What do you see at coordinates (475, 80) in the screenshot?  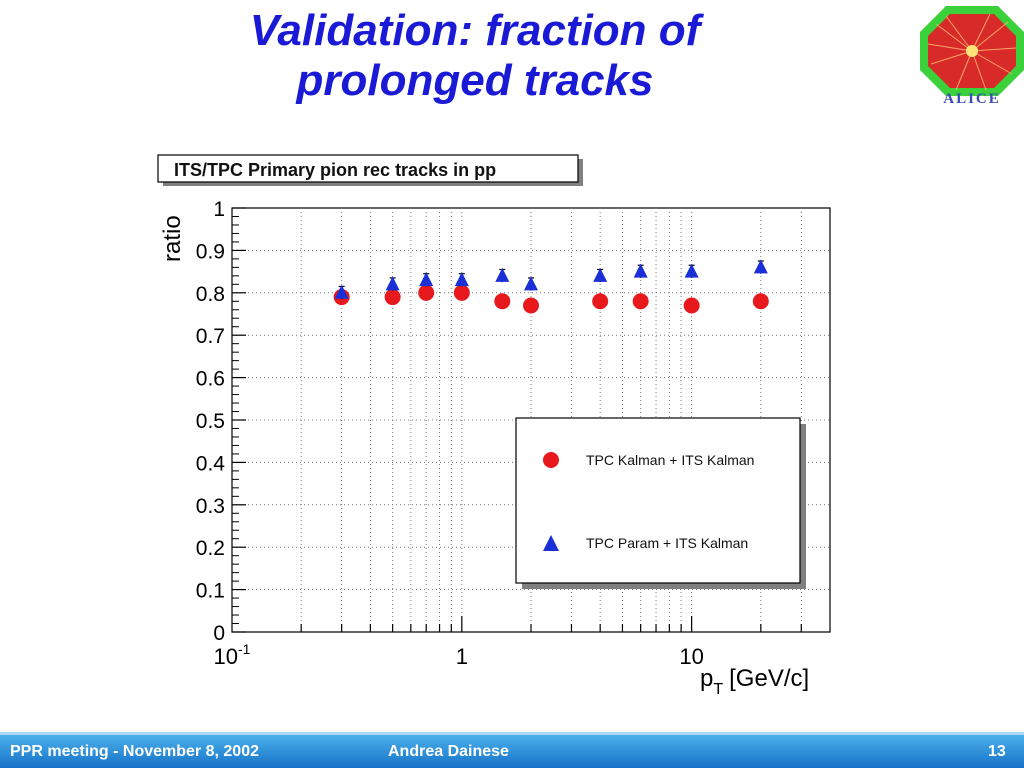 I see `title-line-2: prolonged tracks` at bounding box center [475, 80].